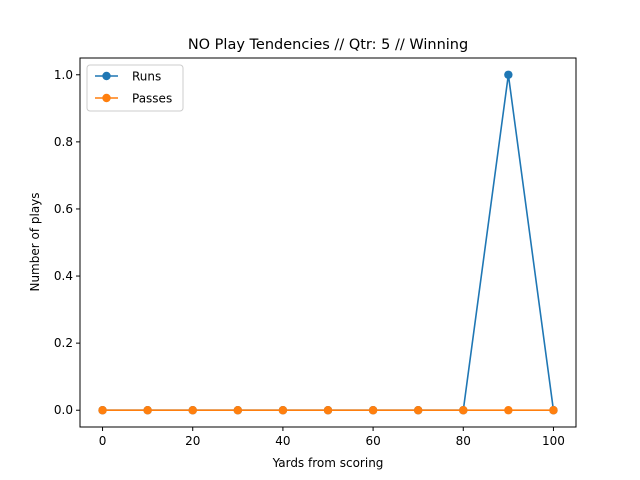 The image size is (640, 480). What do you see at coordinates (35, 241) in the screenshot?
I see `y-axis-label: Number of plays` at bounding box center [35, 241].